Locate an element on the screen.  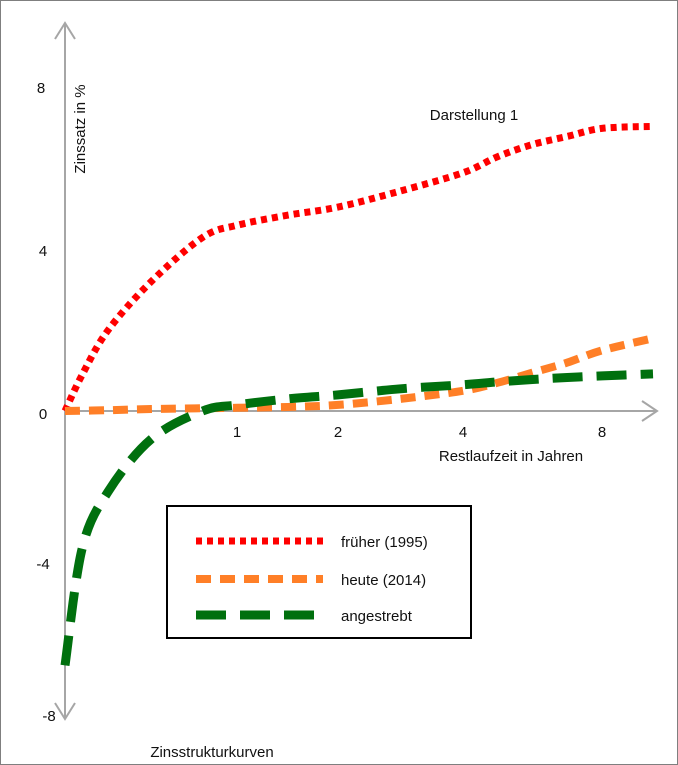
y-tick-label: -8 is located at coordinates (48, 716).